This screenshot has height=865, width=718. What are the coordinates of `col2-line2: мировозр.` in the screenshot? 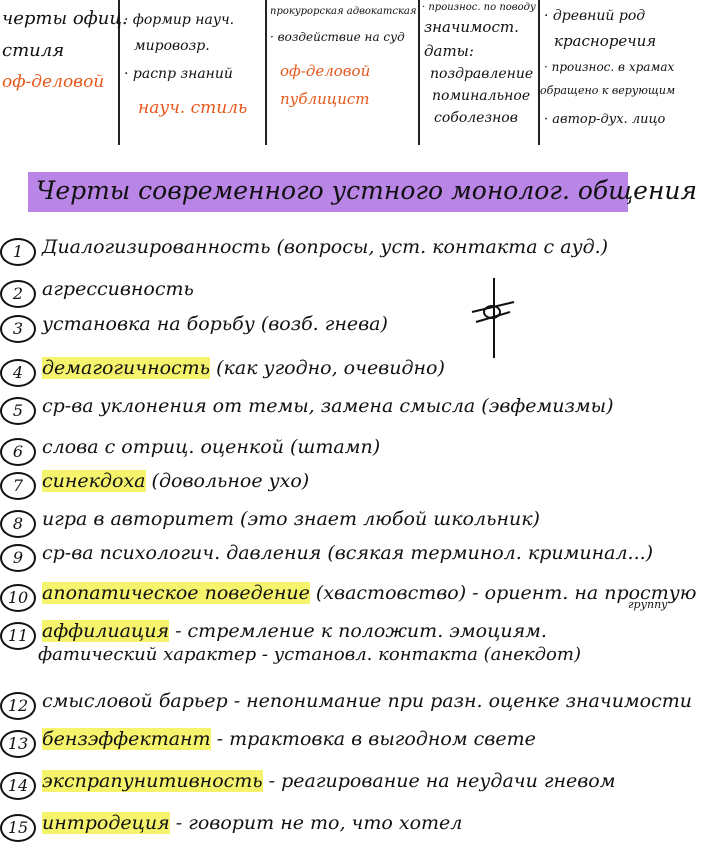 It's located at (172, 46).